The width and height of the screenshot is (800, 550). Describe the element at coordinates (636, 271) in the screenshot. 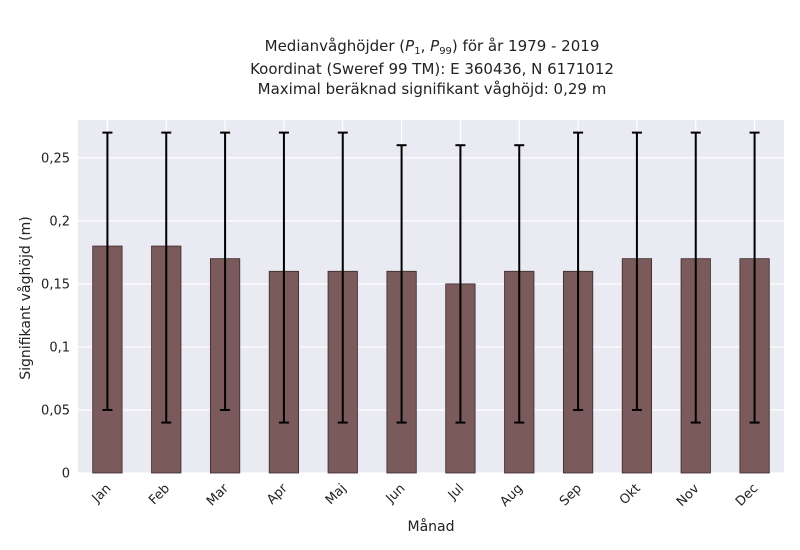

I see `error-bar-okt` at that location.